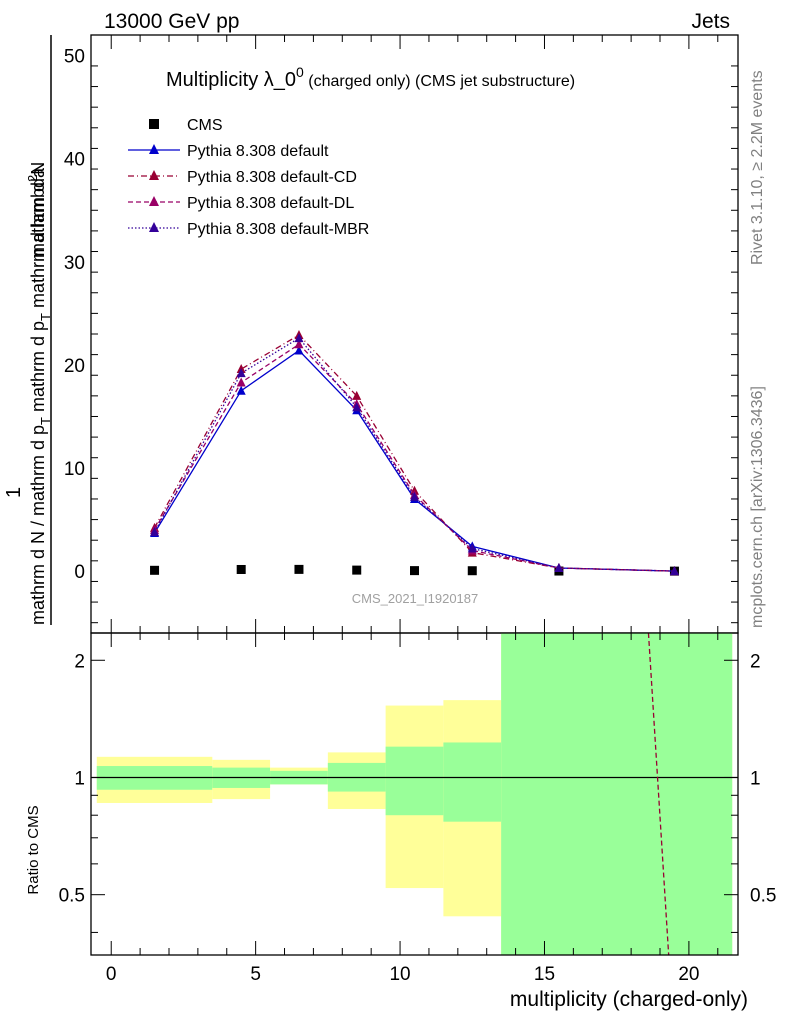 This screenshot has height=1024, width=786. I want to click on y-label-numerator: mathrm d2N, so click(36, 210).